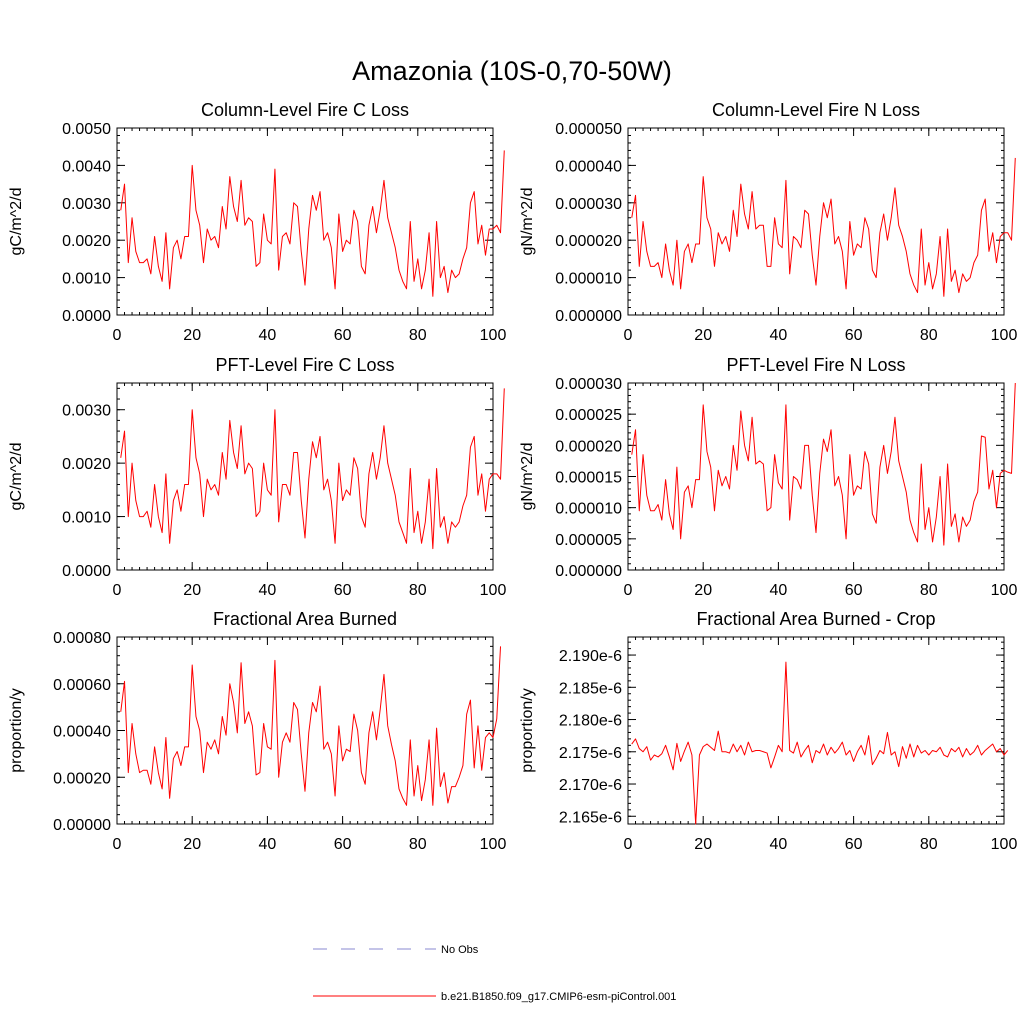 This screenshot has width=1024, height=1024. Describe the element at coordinates (815, 365) in the screenshot. I see `chart-title: PFT-Level Fire N Loss` at that location.